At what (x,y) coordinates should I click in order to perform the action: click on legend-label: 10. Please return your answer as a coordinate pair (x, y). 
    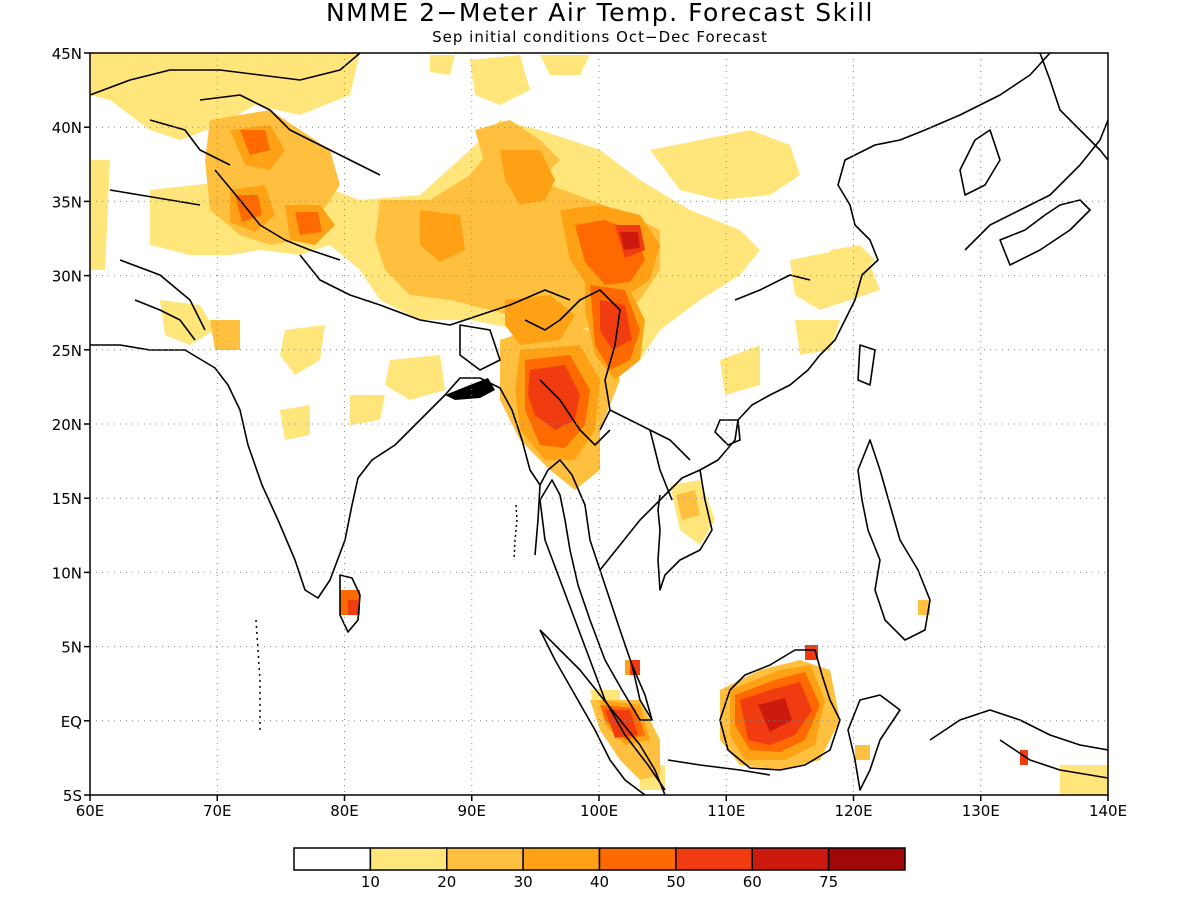
    Looking at the image, I should click on (370, 882).